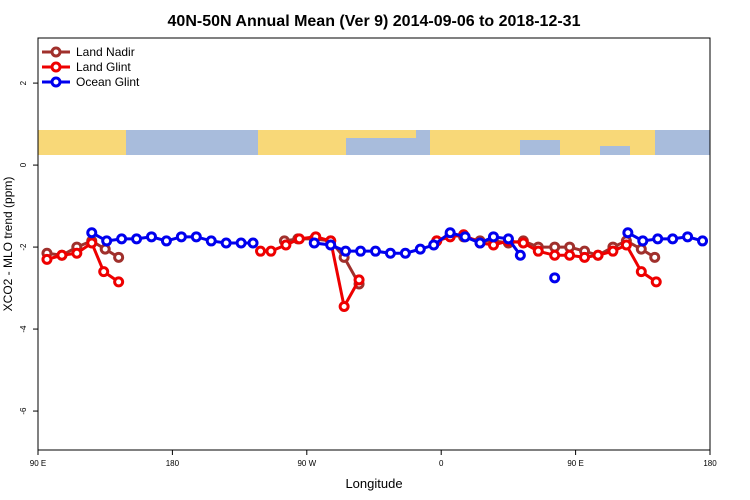 The image size is (750, 500). I want to click on legend-label: Ocean Glint, so click(108, 82).